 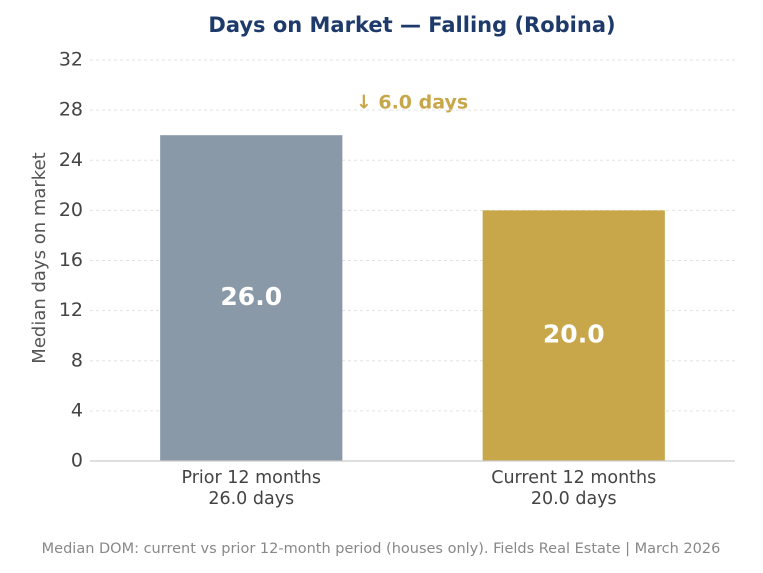 I want to click on y-tick-label: 16, so click(x=71, y=260).